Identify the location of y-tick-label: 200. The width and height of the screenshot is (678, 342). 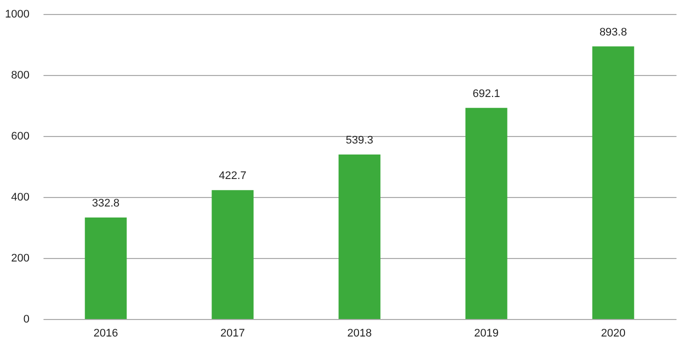
(20, 258).